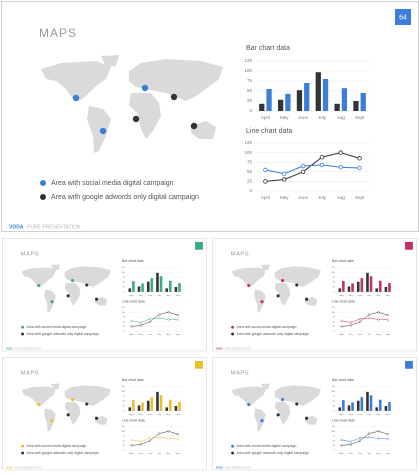 The image size is (420, 475). What do you see at coordinates (133, 261) in the screenshot?
I see `chart-title: Bar chart data` at bounding box center [133, 261].